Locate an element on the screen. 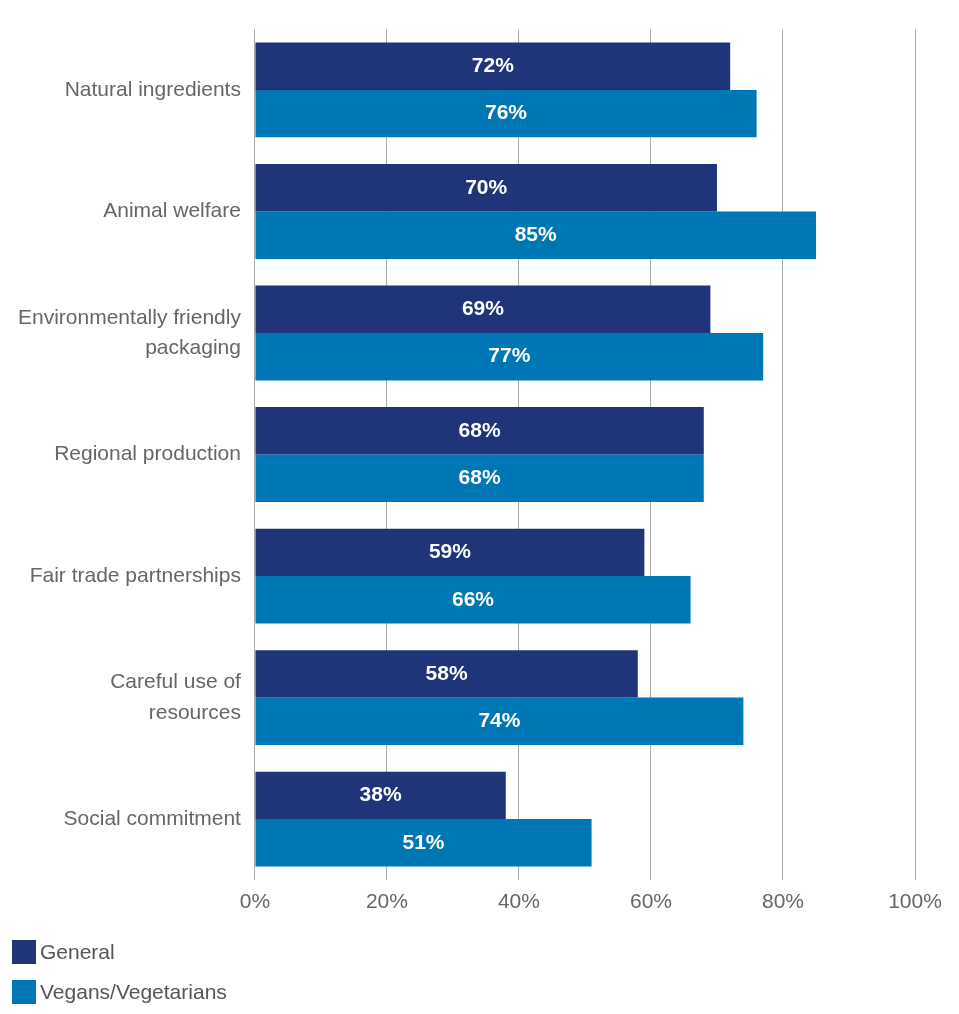 This screenshot has height=1014, width=959. x-tick-label: 40% is located at coordinates (518, 901).